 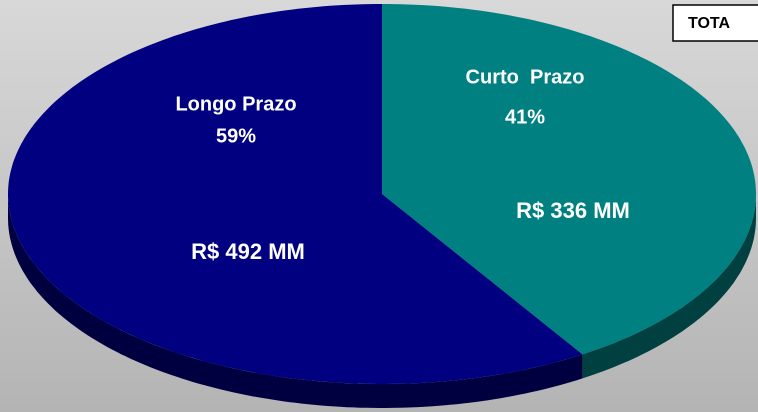 I want to click on slice-side, so click(x=669, y=286).